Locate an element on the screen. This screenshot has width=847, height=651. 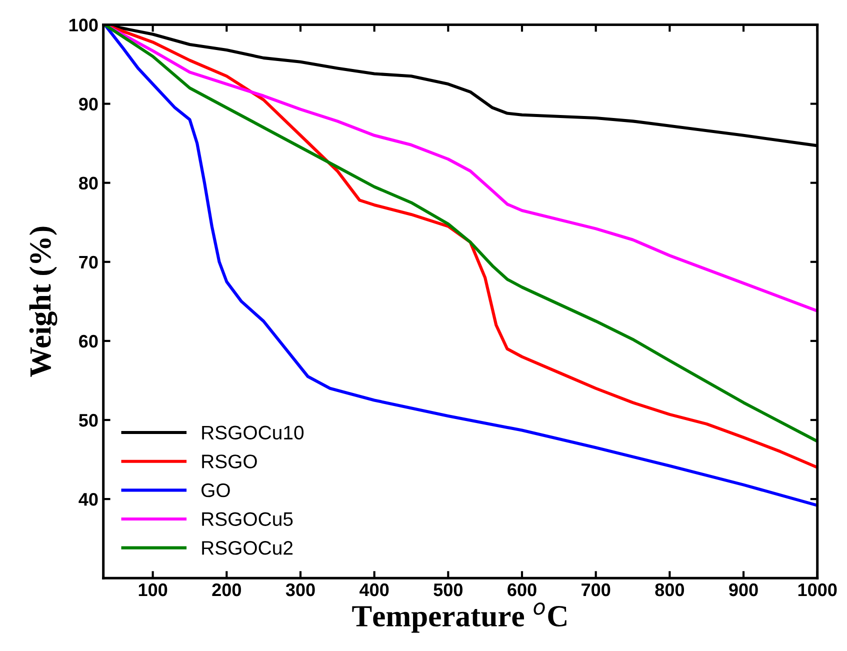
y-tick-label: 60 is located at coordinates (88, 341).